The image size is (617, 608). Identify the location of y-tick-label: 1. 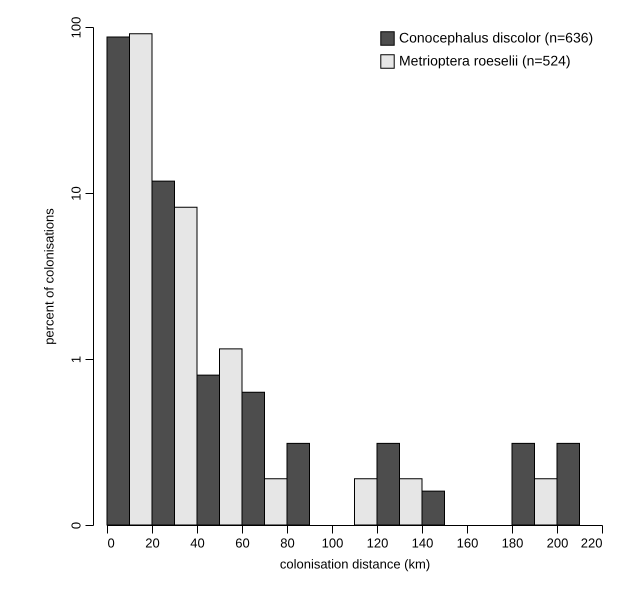
(76, 360).